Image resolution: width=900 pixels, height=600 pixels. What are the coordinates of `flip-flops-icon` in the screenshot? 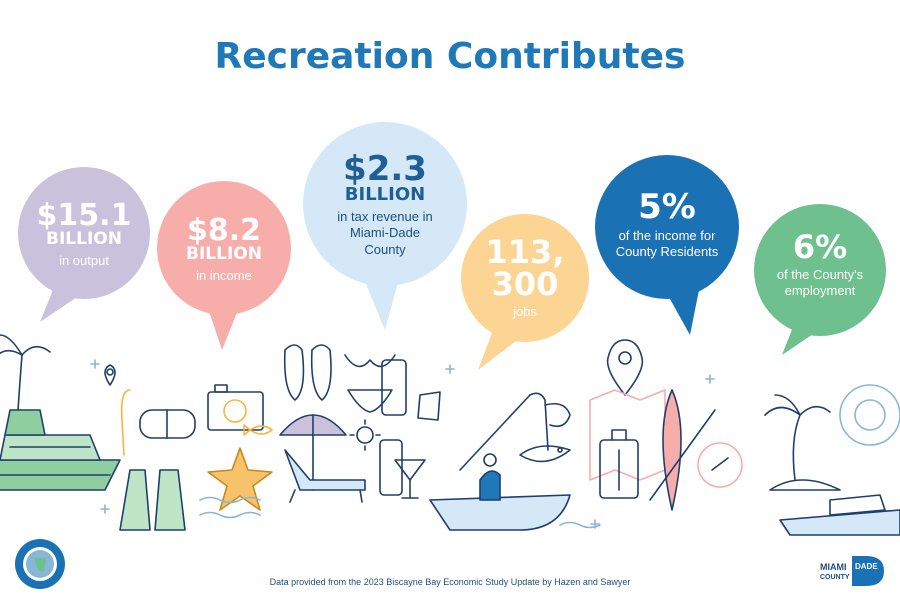 It's located at (307, 372).